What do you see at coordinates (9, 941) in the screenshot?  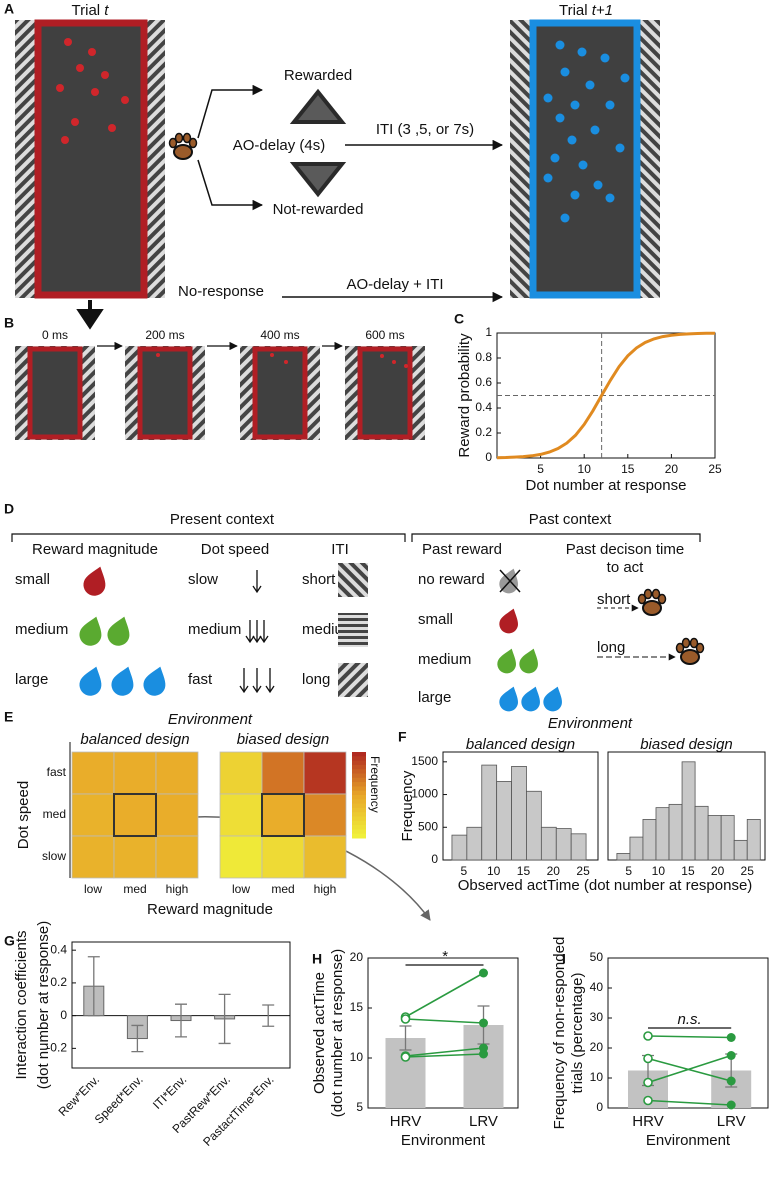 I see `panel-label: G` at bounding box center [9, 941].